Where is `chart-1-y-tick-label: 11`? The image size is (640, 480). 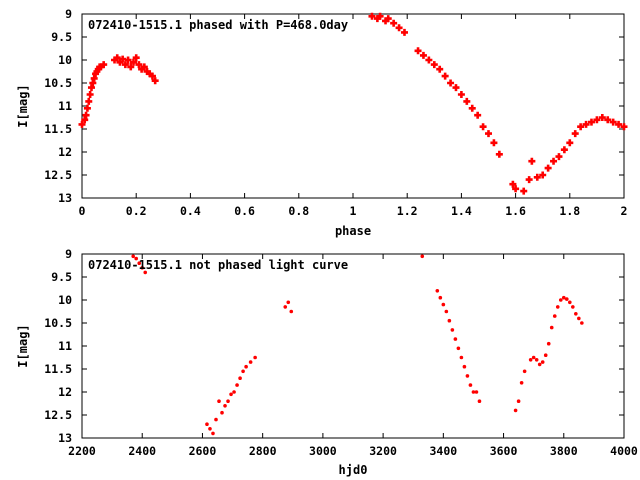 chart-1-y-tick-label: 11 is located at coordinates (65, 346).